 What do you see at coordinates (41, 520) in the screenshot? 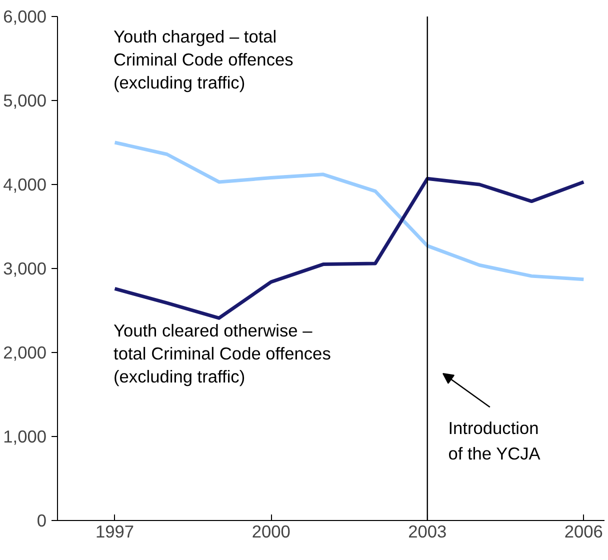
I see `y-tick-label: 0` at bounding box center [41, 520].